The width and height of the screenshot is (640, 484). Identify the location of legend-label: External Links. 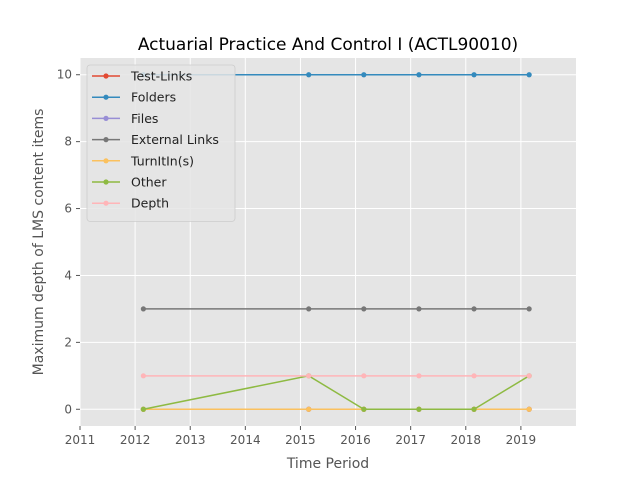
(175, 139).